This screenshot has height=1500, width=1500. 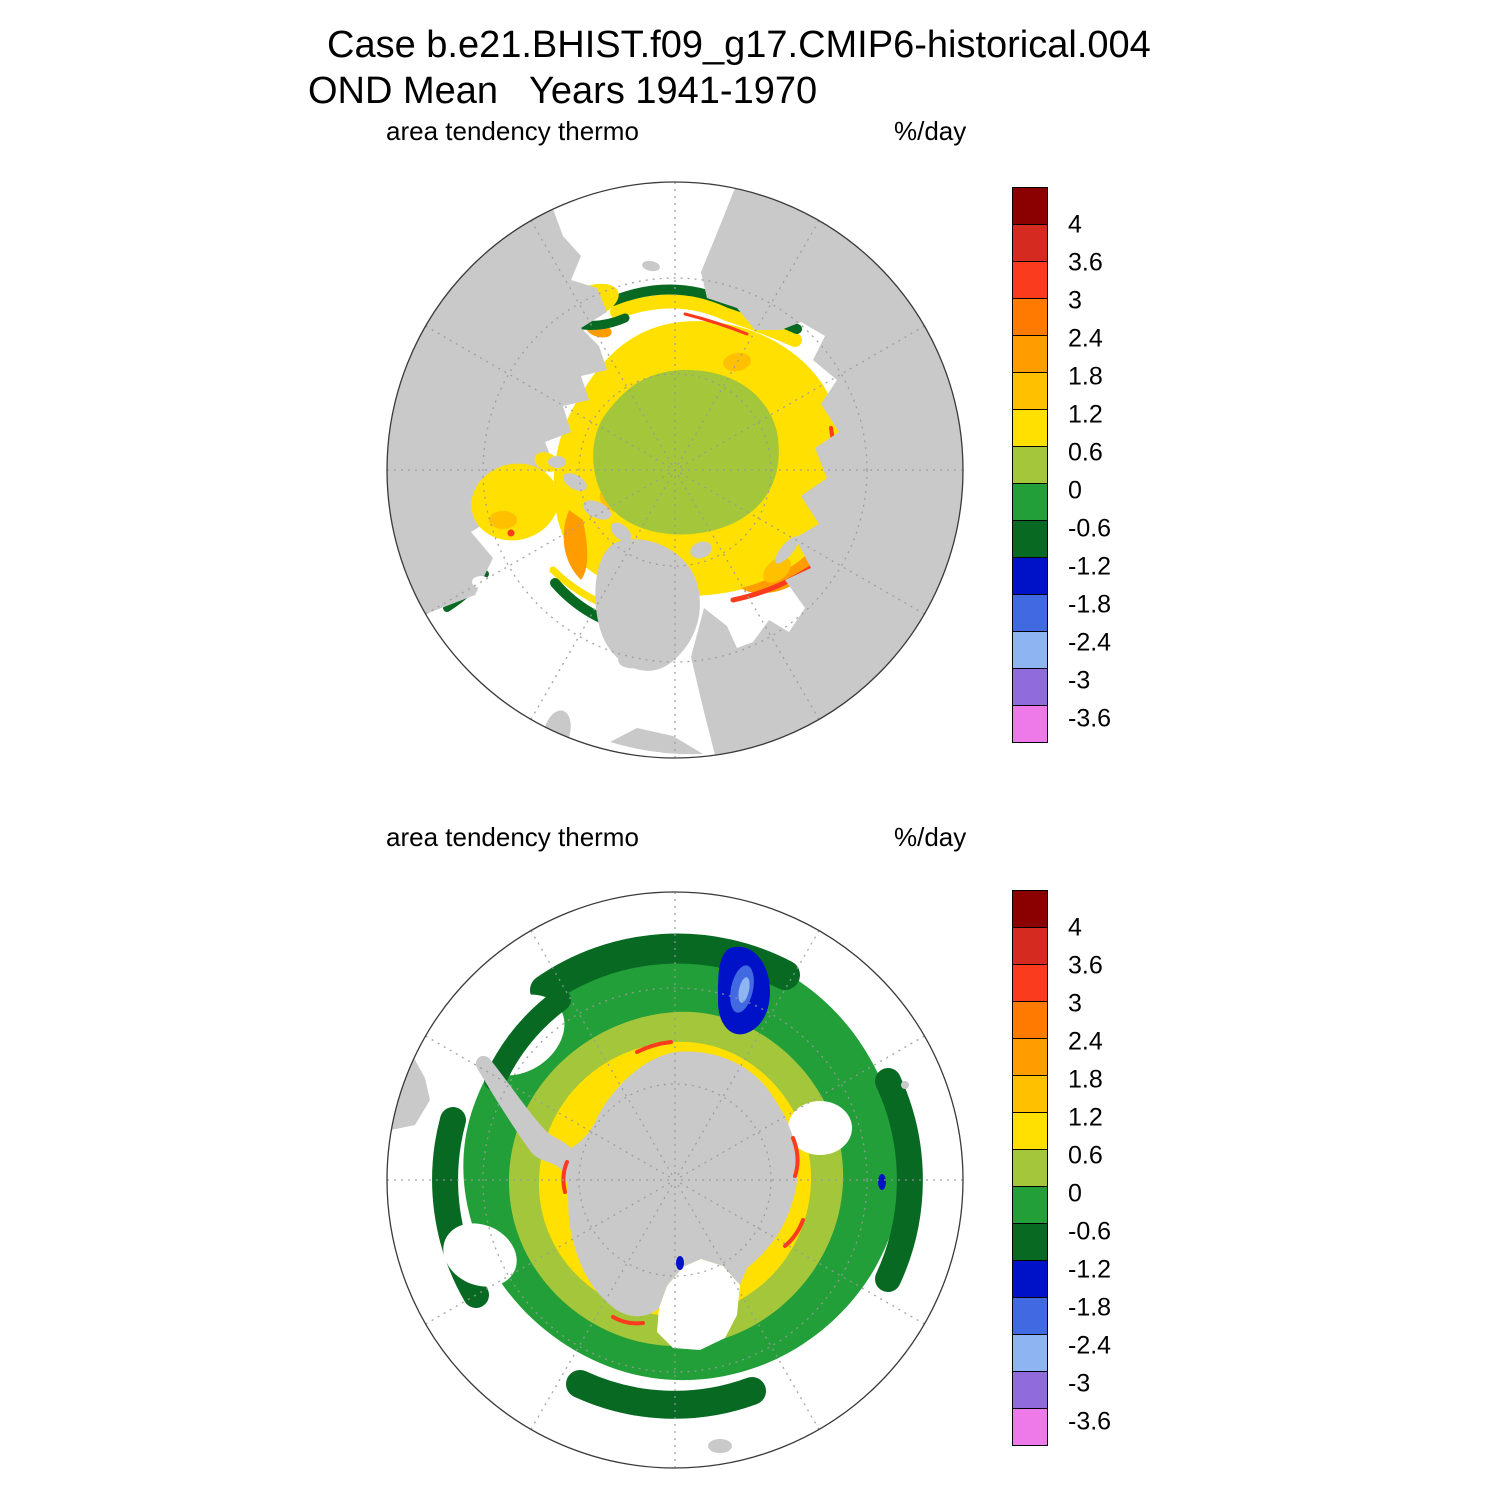 I want to click on arctic-map, so click(x=675, y=470).